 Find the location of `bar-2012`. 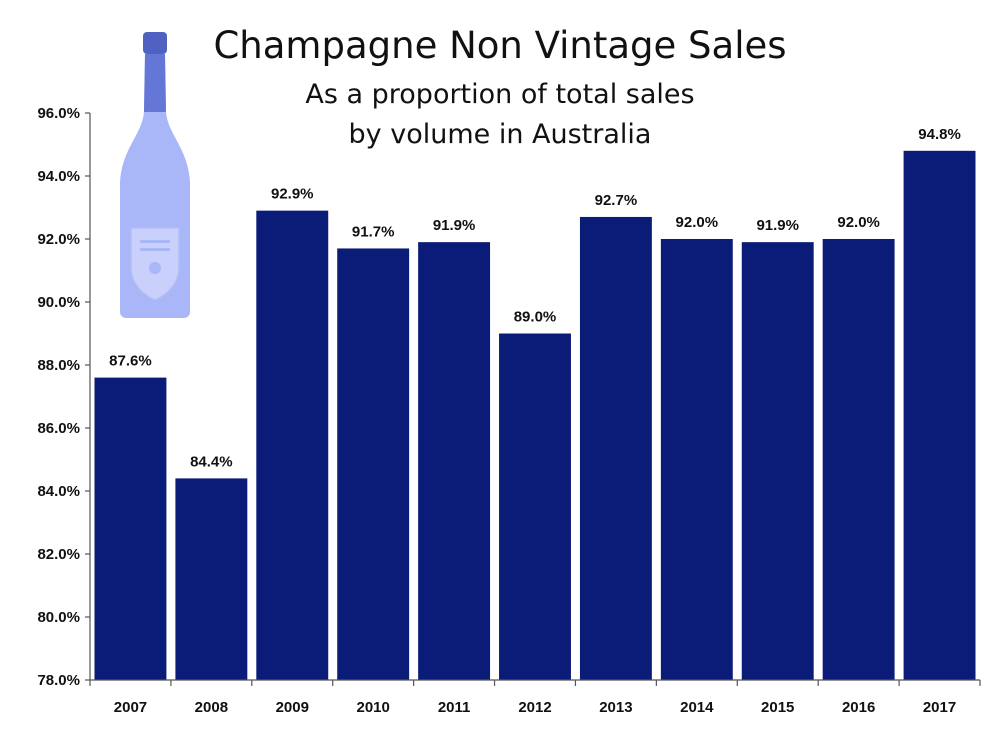

bar-2012 is located at coordinates (535, 506).